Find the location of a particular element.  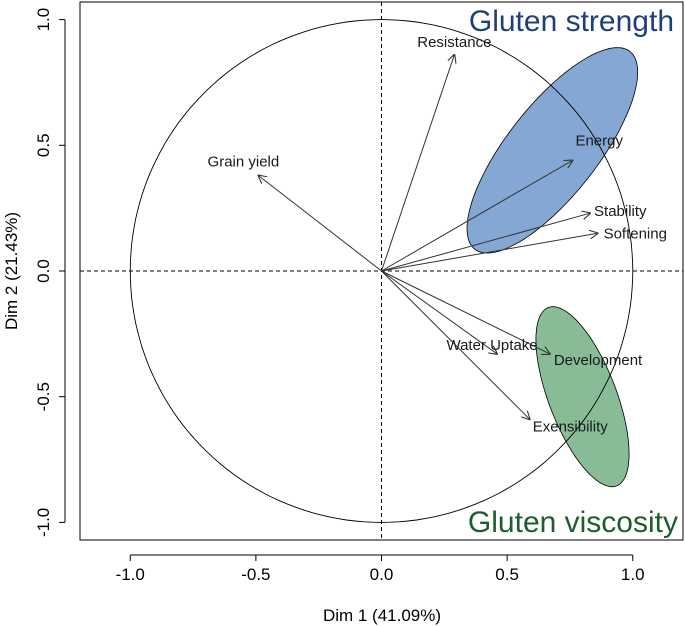

group-title-gluten-strength: Gluten strength is located at coordinates (571, 21).